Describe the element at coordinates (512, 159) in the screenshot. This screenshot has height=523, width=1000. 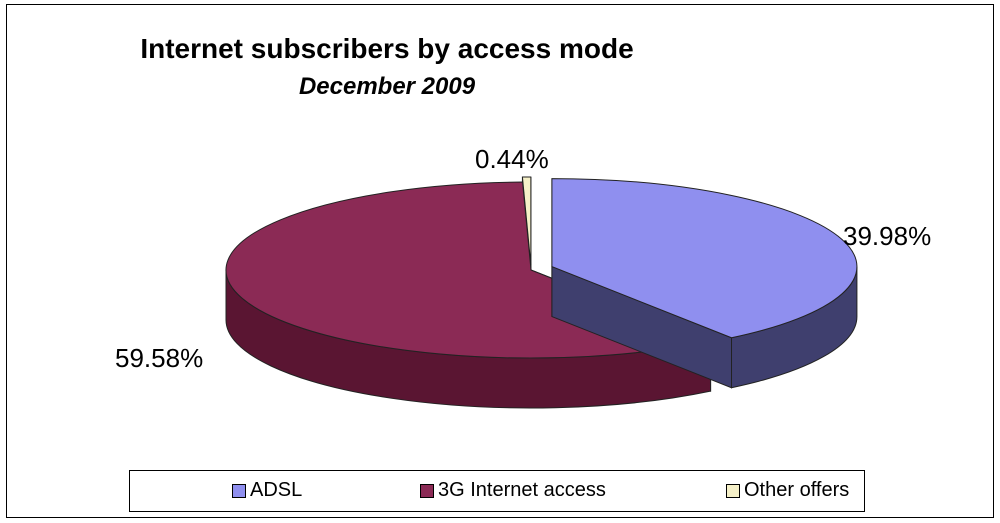
I see `data-label-other: 0.44%` at that location.